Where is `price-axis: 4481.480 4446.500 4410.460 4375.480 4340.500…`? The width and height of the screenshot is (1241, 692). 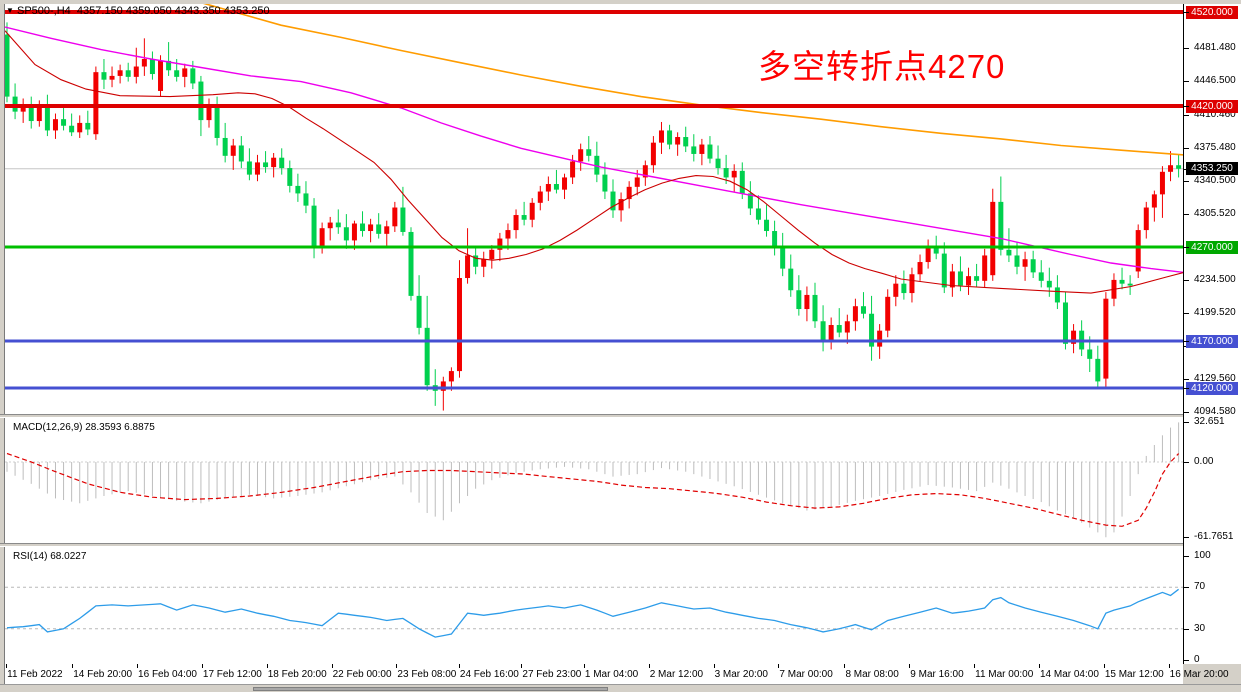 price-axis: 4481.480 4446.500 4410.460 4375.480 4340.500… is located at coordinates (1212, 334).